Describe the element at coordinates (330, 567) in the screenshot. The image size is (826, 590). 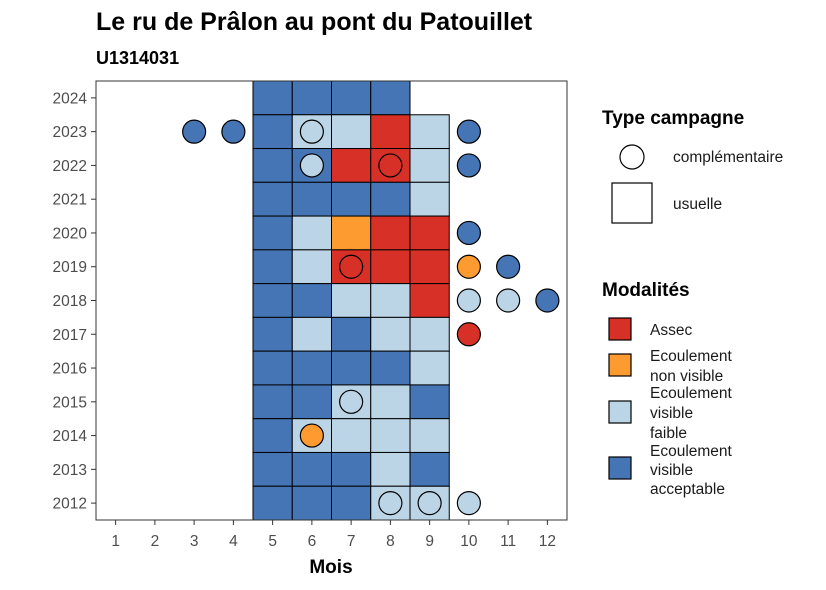
I see `x-axis-title: Mois` at that location.